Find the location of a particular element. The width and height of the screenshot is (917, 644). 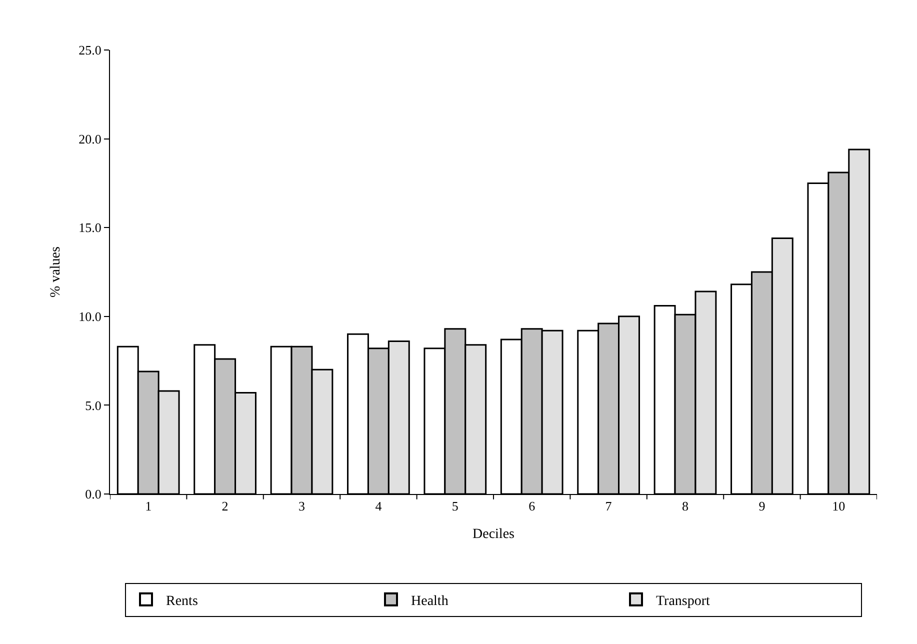

y-tick-label: 0.0 is located at coordinates (93, 494).